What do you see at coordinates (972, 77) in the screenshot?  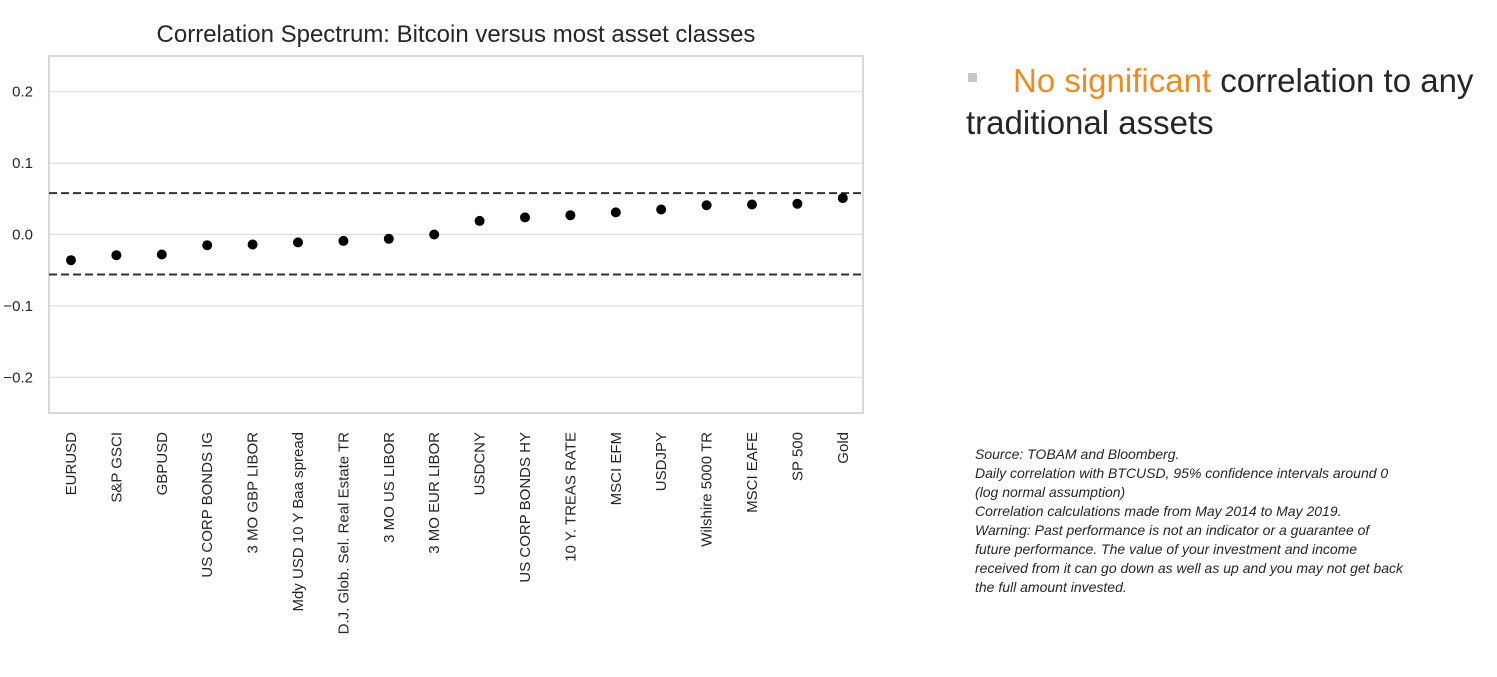 I see `bullet-square-icon` at bounding box center [972, 77].